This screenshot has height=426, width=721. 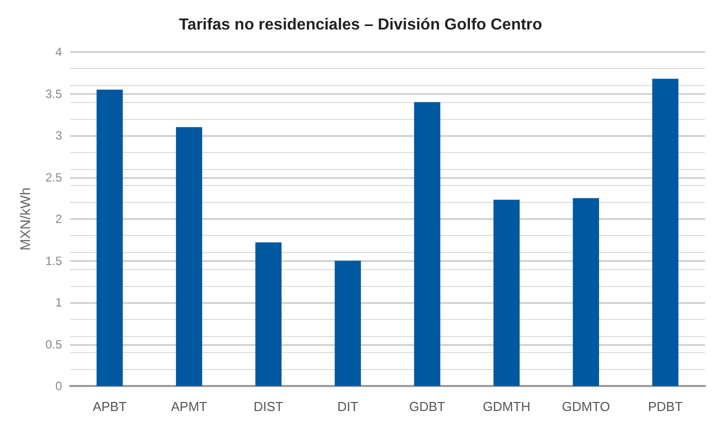 I want to click on y-axis-title: MXN/kWh, so click(x=25, y=219).